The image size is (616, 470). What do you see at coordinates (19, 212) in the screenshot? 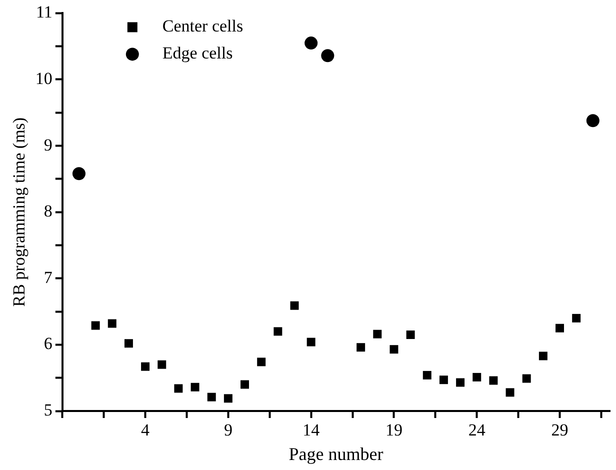
I see `y-axis-title: RB programming time (ms)` at bounding box center [19, 212].